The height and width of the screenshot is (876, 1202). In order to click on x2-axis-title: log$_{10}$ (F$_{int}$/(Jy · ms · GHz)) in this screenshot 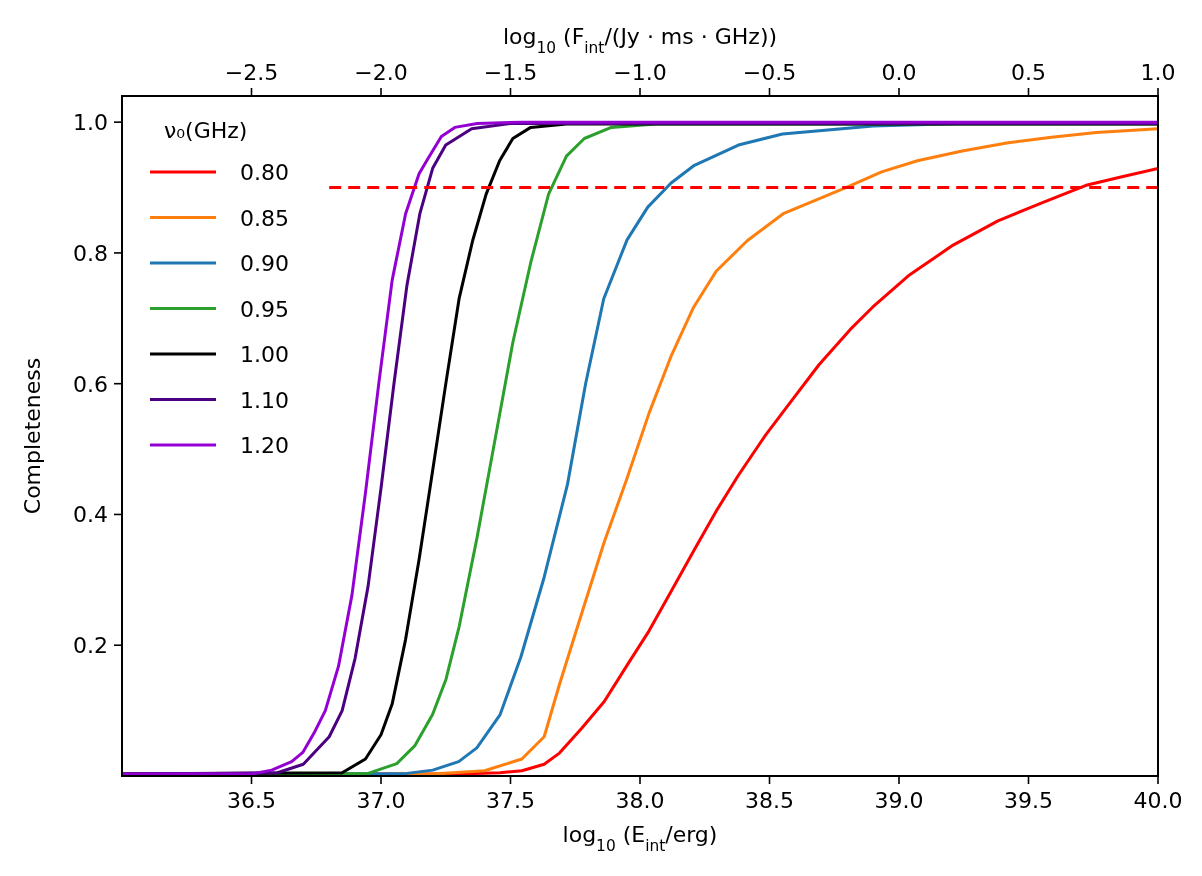, I will do `click(640, 40)`.